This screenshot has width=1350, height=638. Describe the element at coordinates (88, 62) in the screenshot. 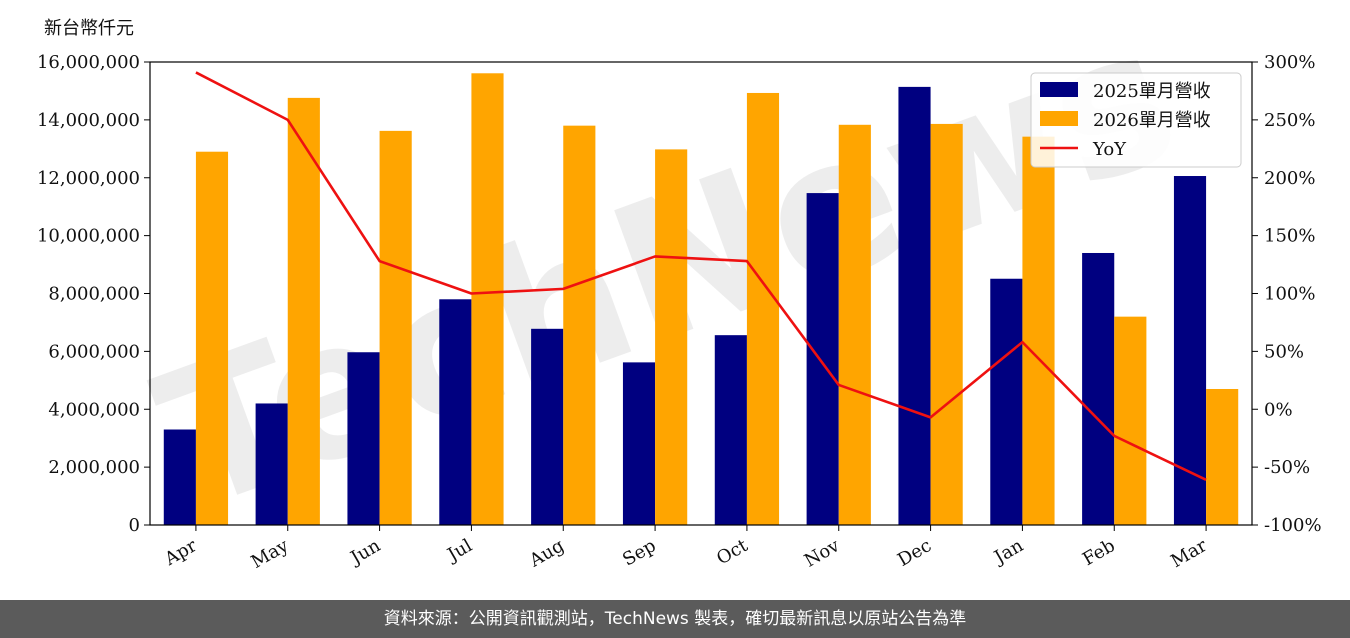

I see `left-tick-label: 16,000,000` at that location.